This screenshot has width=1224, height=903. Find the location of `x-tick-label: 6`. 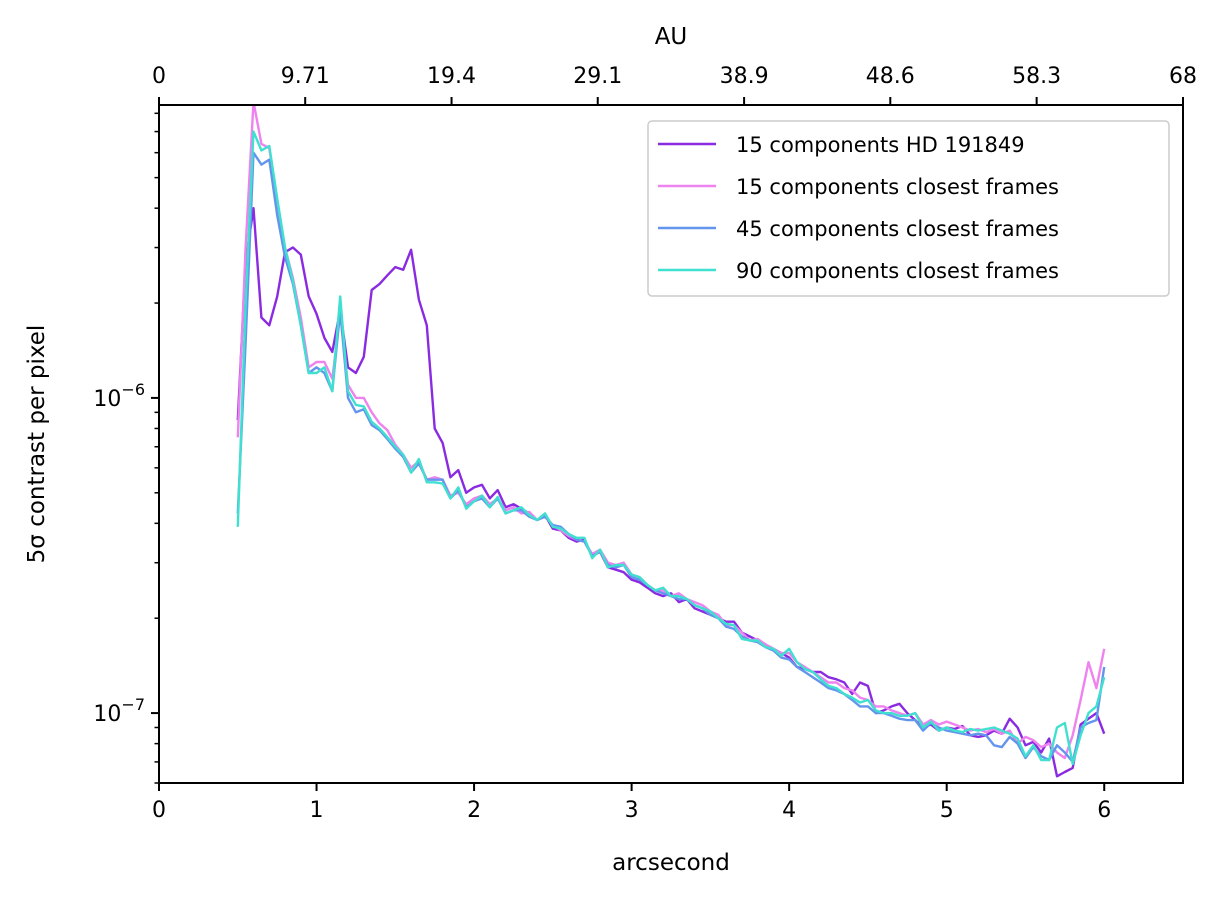

x-tick-label: 6 is located at coordinates (1104, 810).